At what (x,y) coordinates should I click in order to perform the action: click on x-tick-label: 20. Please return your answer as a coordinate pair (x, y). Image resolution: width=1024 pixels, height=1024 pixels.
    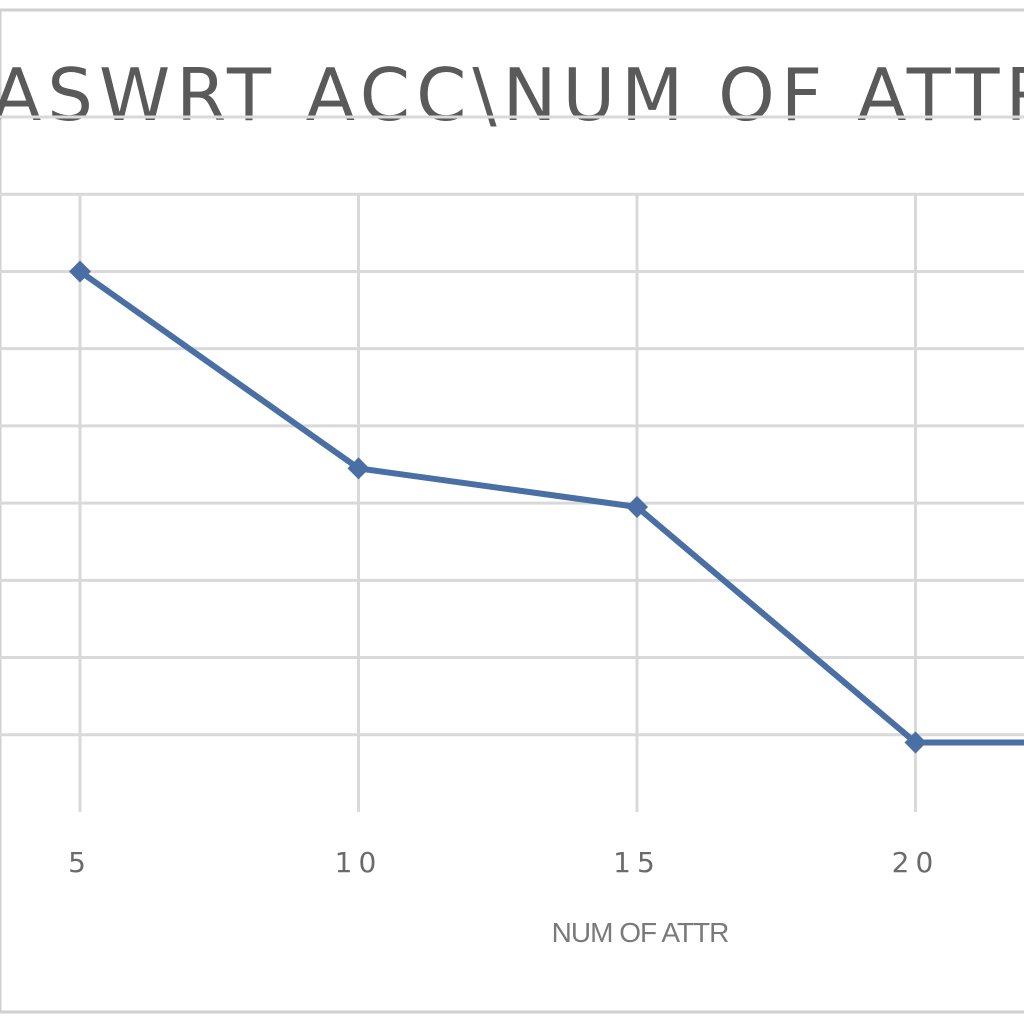
    Looking at the image, I should click on (916, 862).